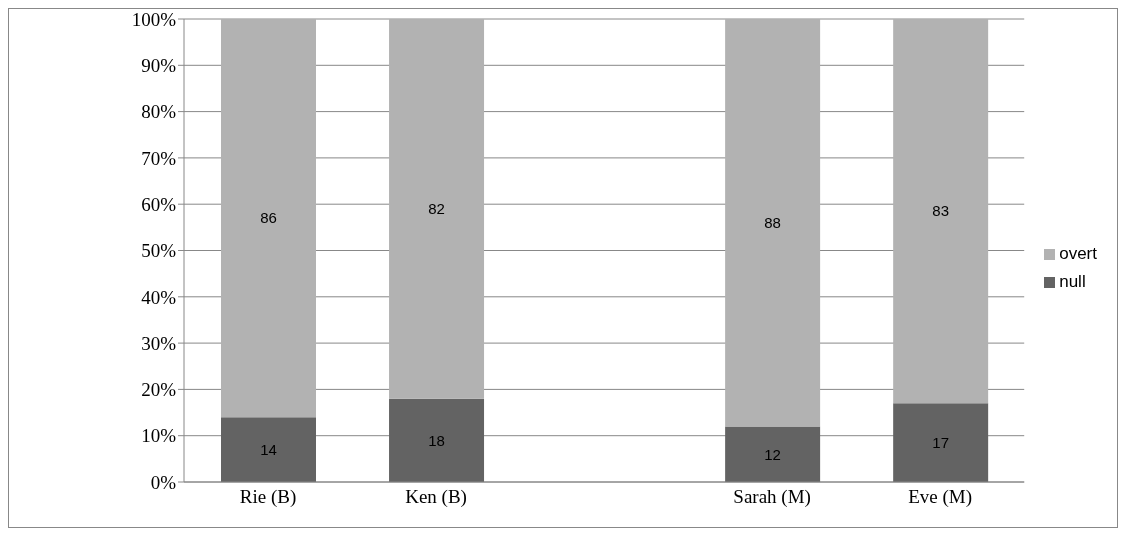  I want to click on y-tick-label: 100%, so click(154, 19).